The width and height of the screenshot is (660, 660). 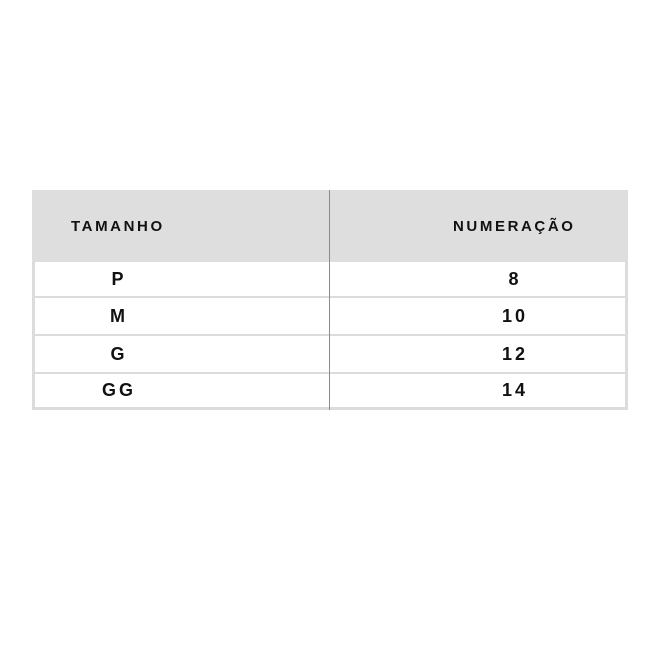 I want to click on table-row: GG 14, so click(x=330, y=390).